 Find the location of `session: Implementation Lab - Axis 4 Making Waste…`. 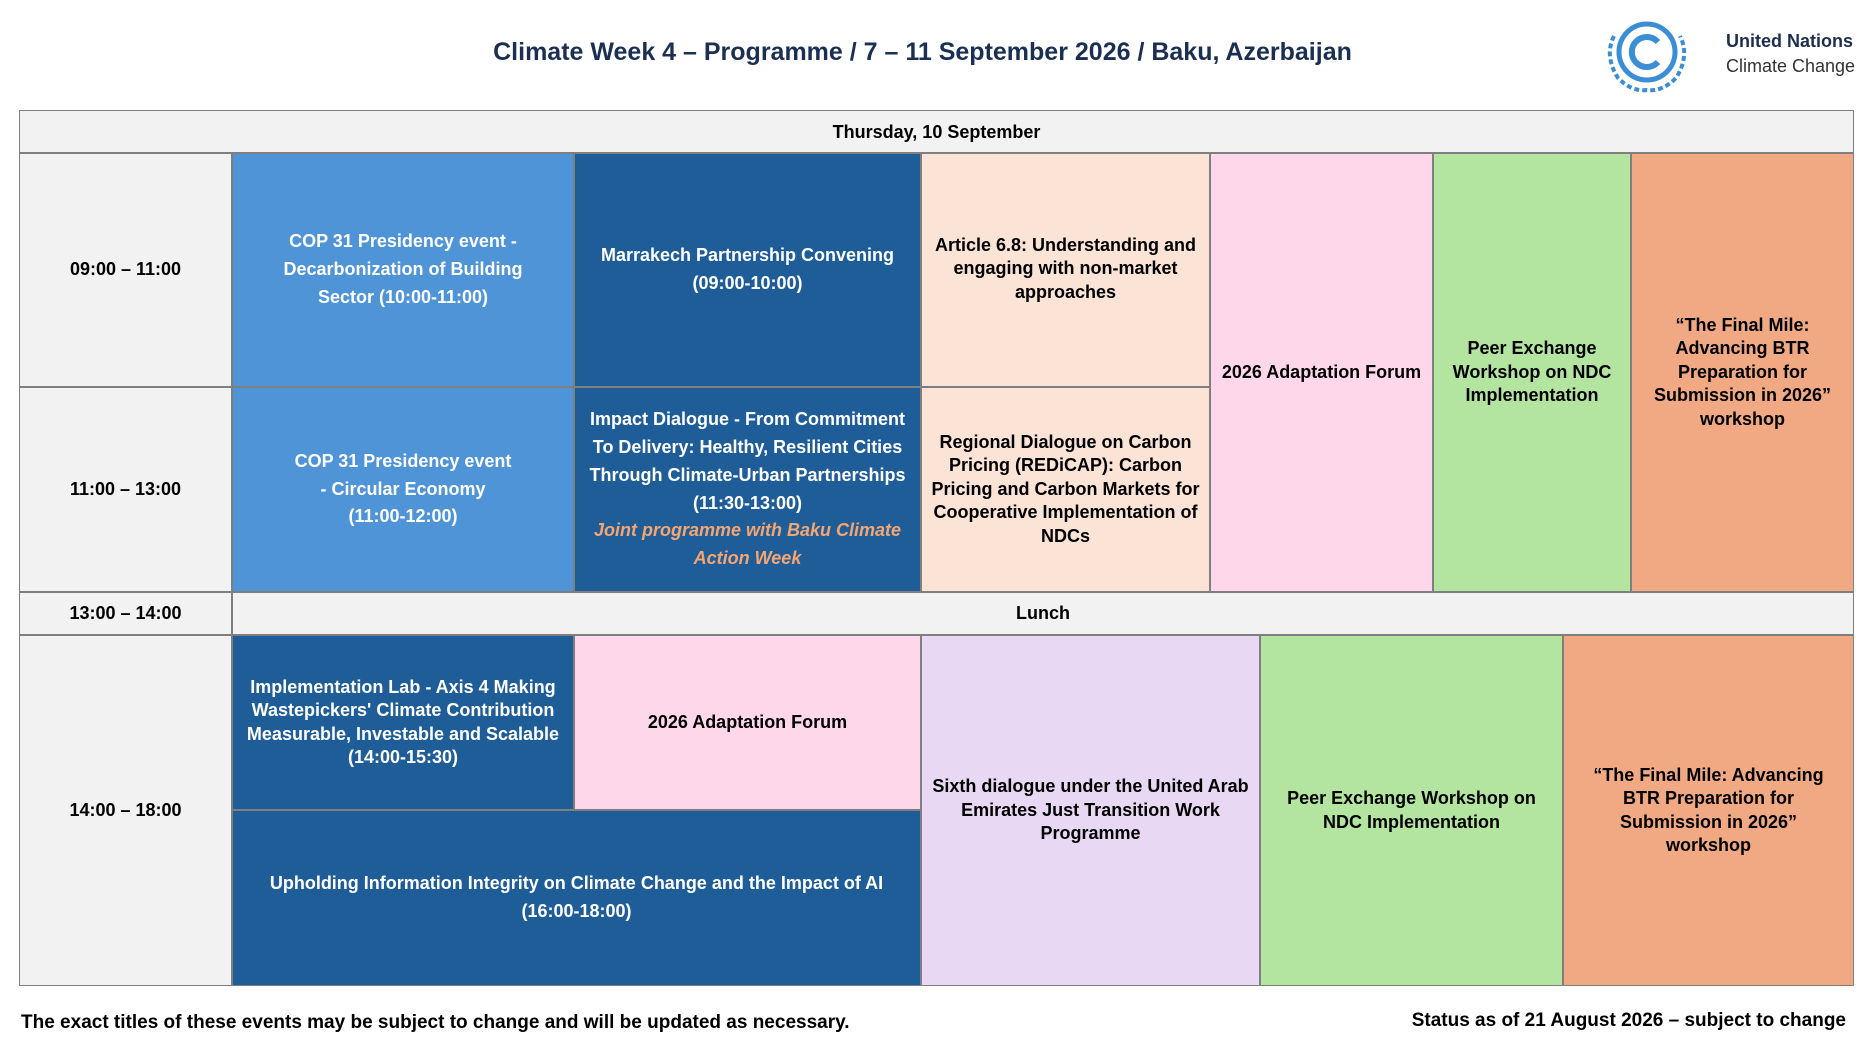

session: Implementation Lab - Axis 4 Making Waste… is located at coordinates (403, 722).